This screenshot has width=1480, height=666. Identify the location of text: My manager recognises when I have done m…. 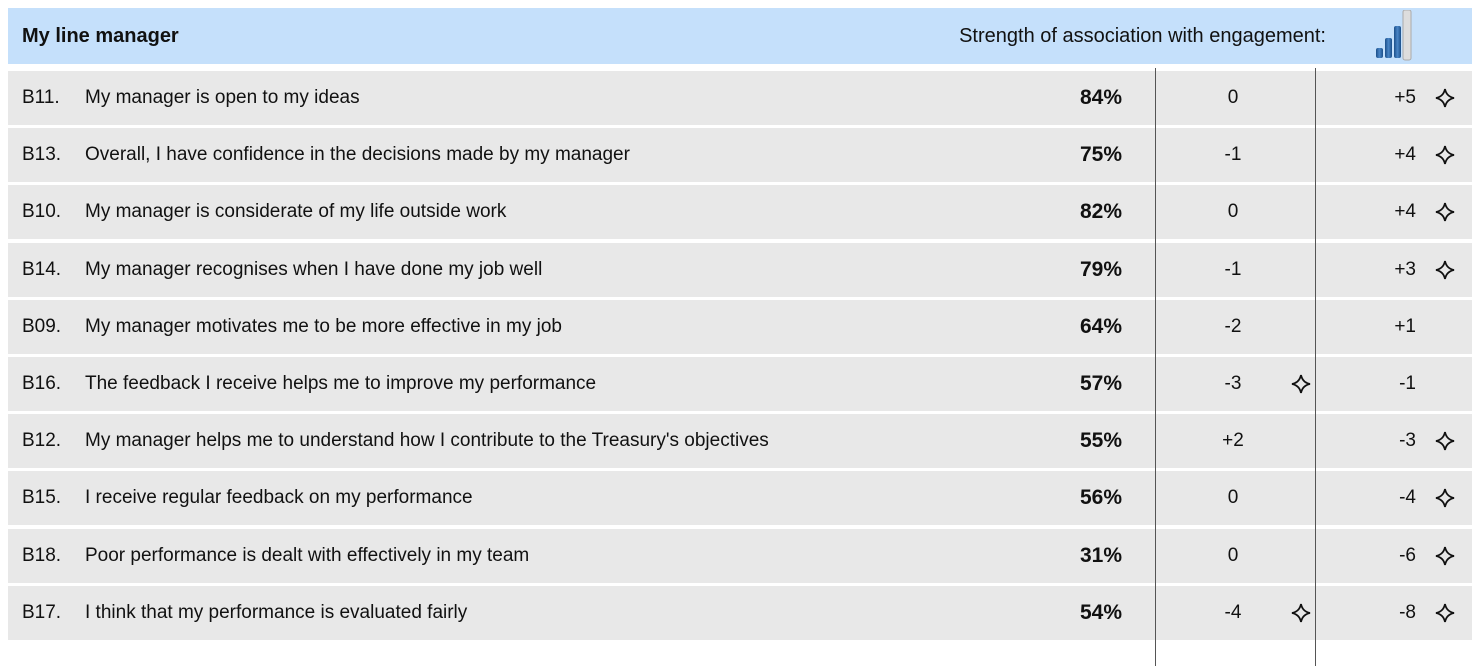
(314, 269).